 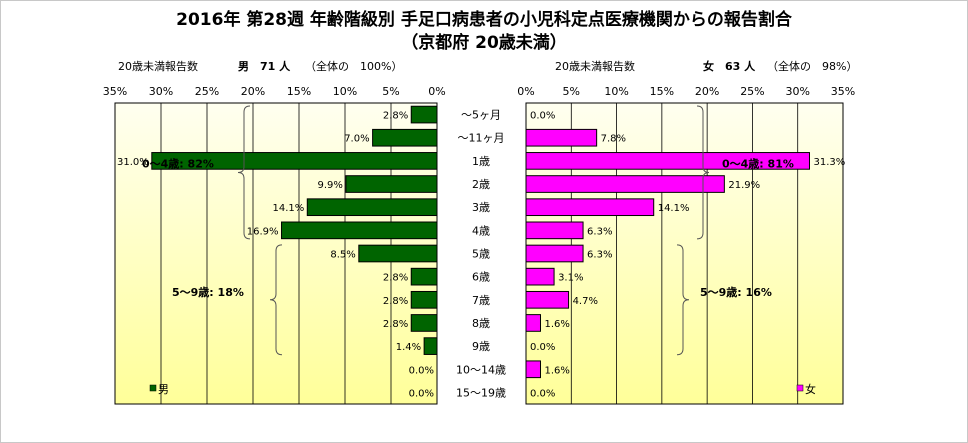 What do you see at coordinates (729, 66) in the screenshot?
I see `series-header-count: 女 63 人` at bounding box center [729, 66].